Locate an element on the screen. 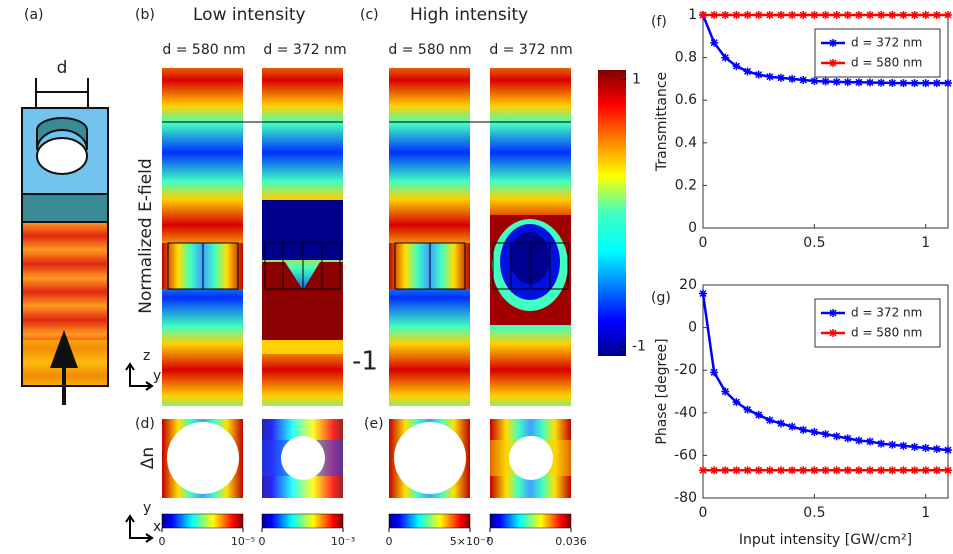 The height and width of the screenshot is (554, 953). schematic is located at coordinates (65, 241).